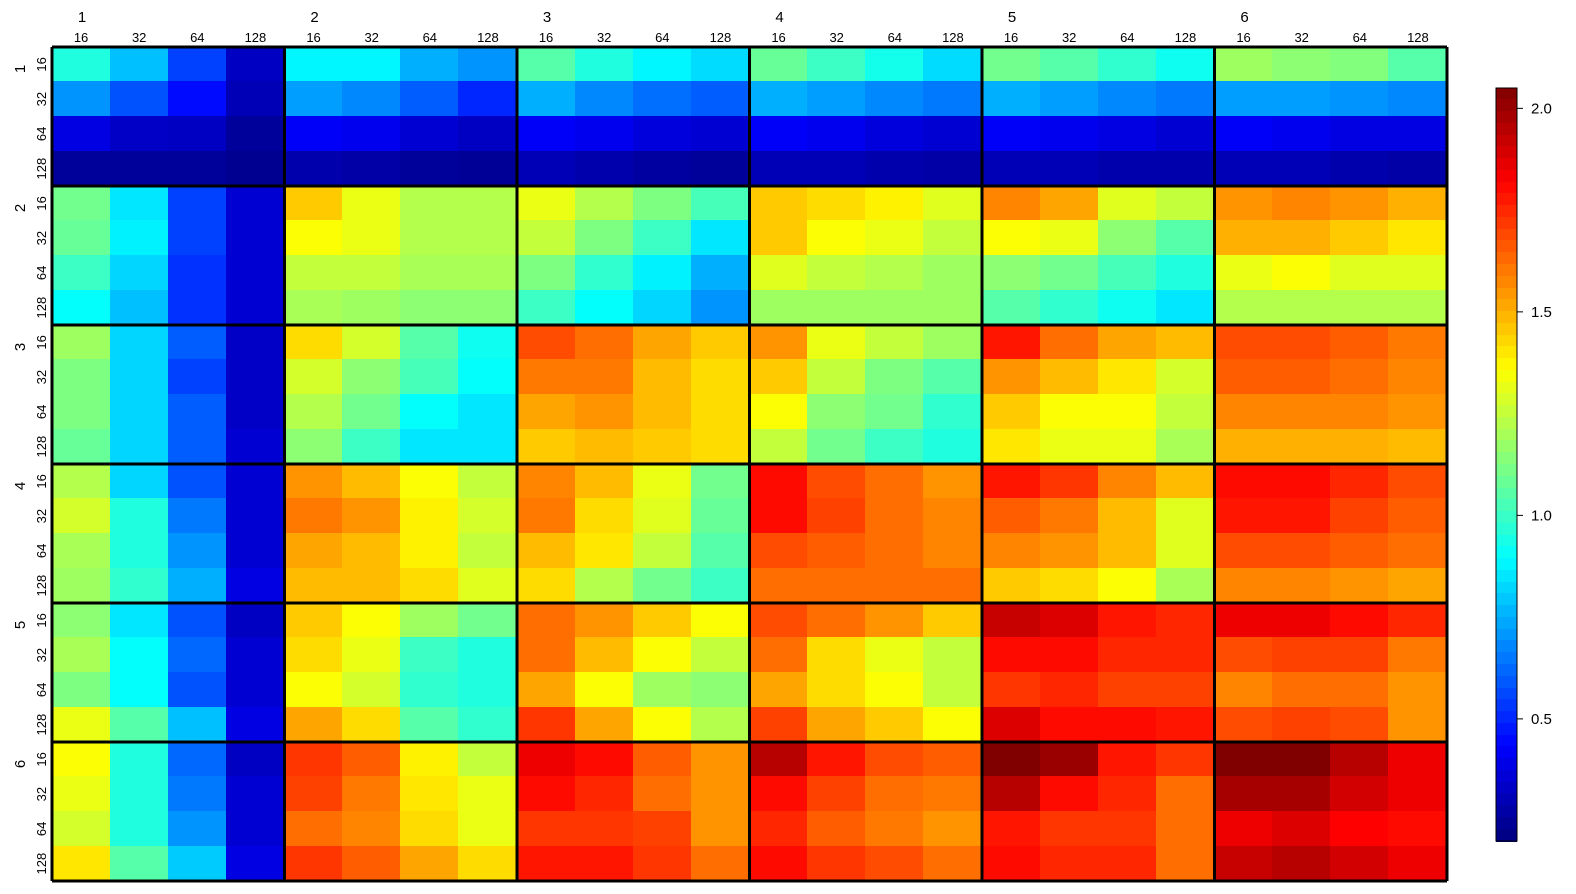 This screenshot has width=1576, height=894. Describe the element at coordinates (41, 412) in the screenshot. I see `row-sublevel-label: 64` at that location.